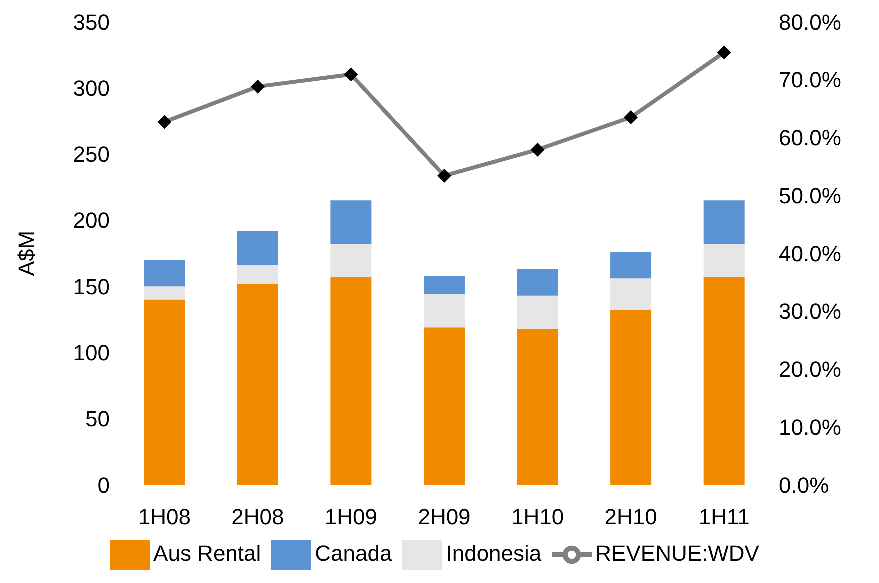  Describe the element at coordinates (810, 427) in the screenshot. I see `y2-tick-label: 10.0%` at that location.